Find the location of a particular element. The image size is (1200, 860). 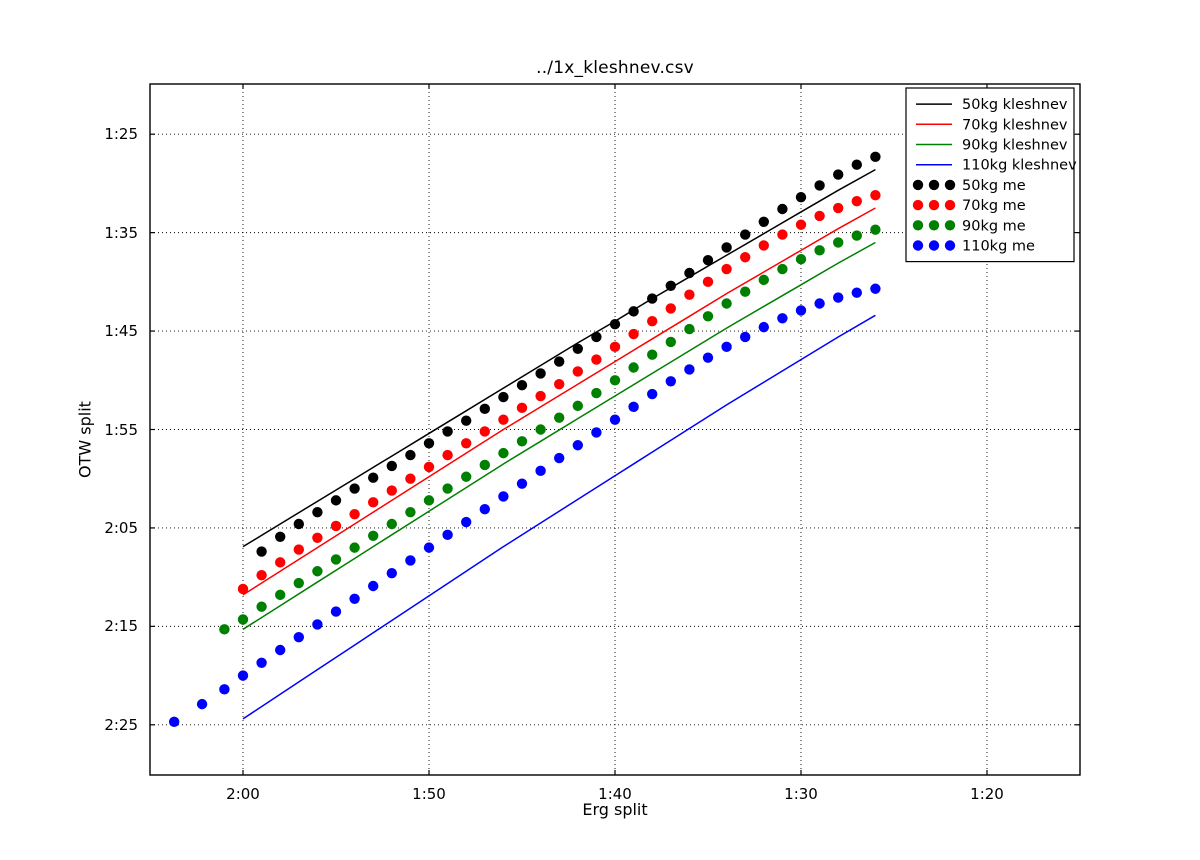

legend-label: 90kg kleshnev is located at coordinates (1015, 146).